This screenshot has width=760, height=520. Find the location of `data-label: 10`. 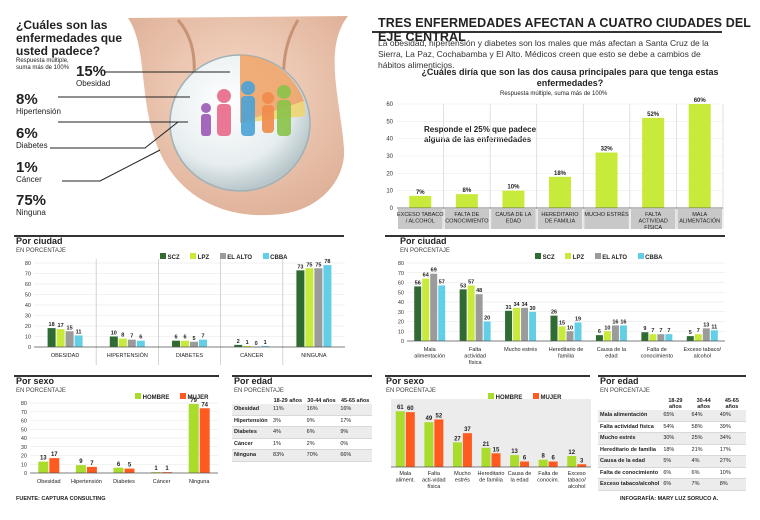

data-label: 10 is located at coordinates (114, 334).